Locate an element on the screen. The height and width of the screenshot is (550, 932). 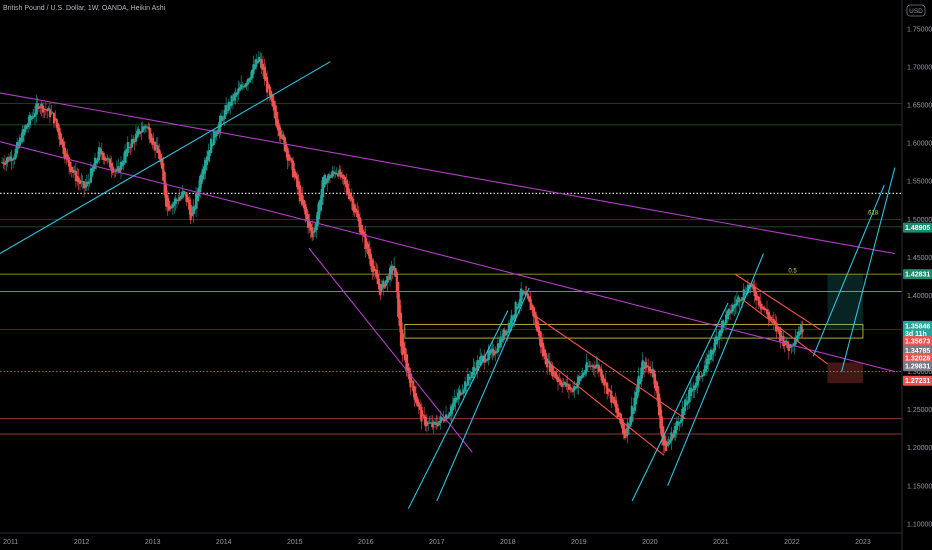
currency-button: USD is located at coordinates (916, 10).